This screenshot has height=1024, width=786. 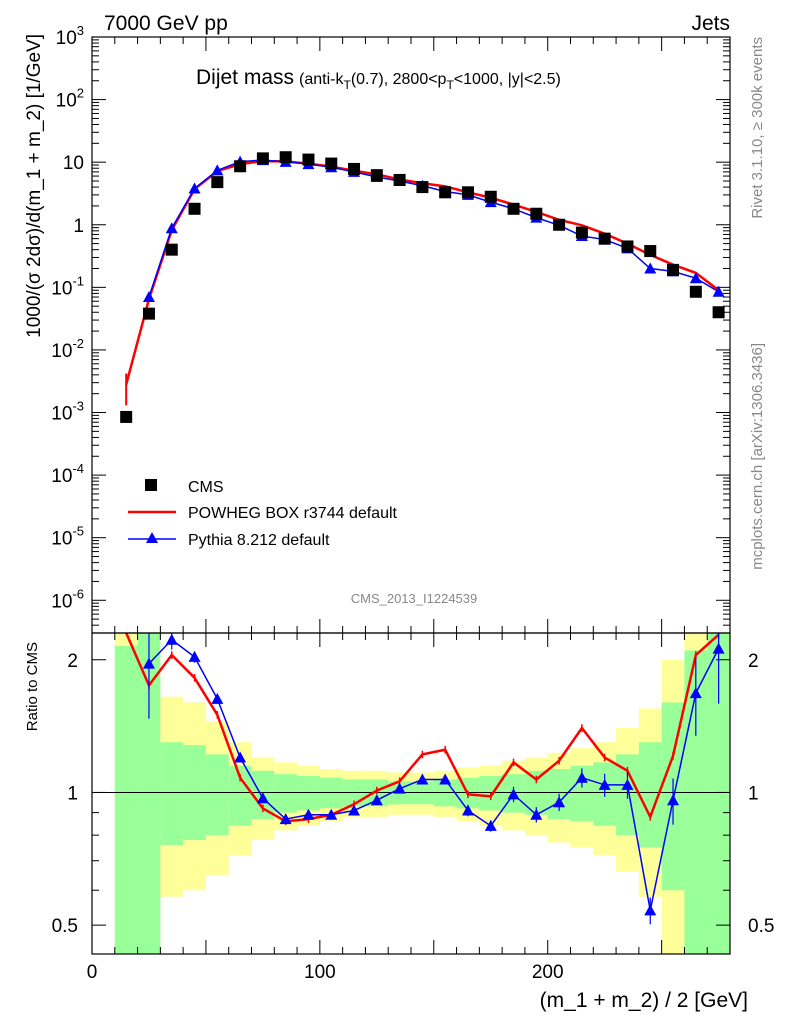 I want to click on y-tick-label-main: 10⁻⁵, so click(x=67, y=537).